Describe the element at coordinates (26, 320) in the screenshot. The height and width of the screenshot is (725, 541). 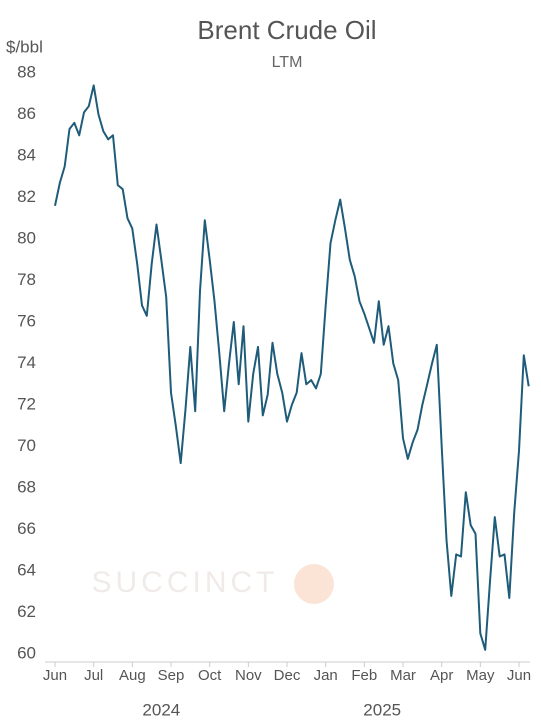
I see `y-tick-label: 76` at that location.